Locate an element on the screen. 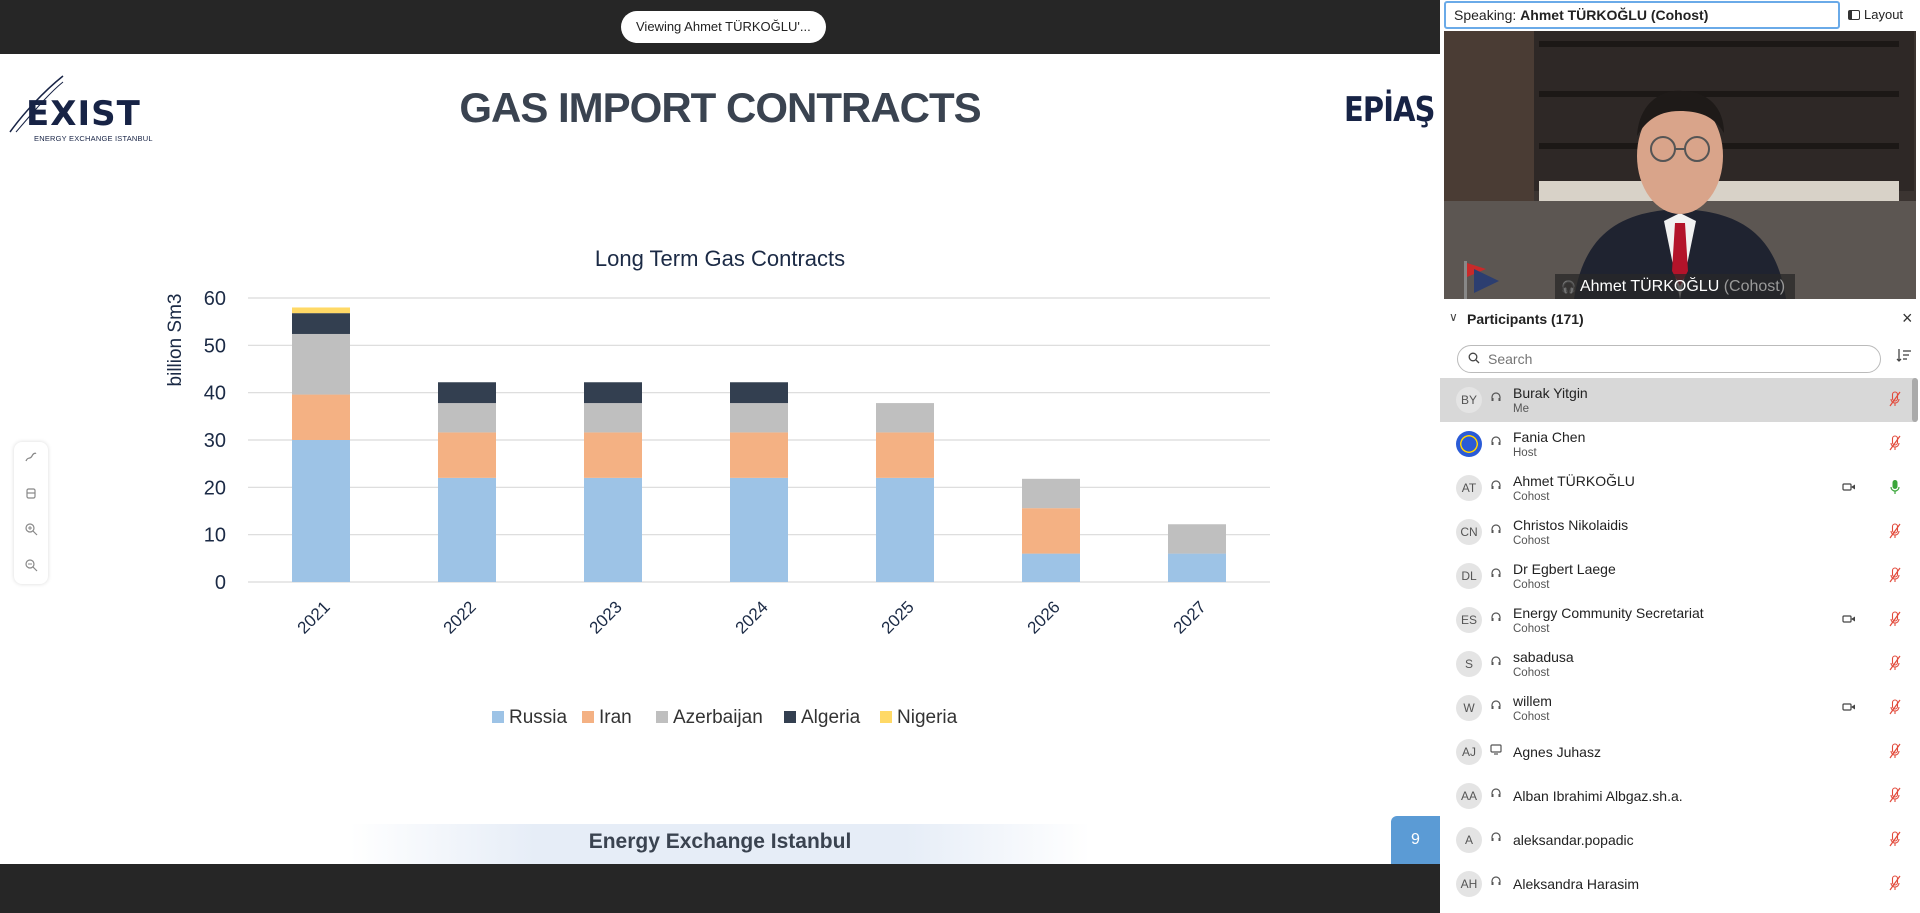 The image size is (1920, 913). participants-header: ∨ Participants (171) × is located at coordinates (1680, 320).